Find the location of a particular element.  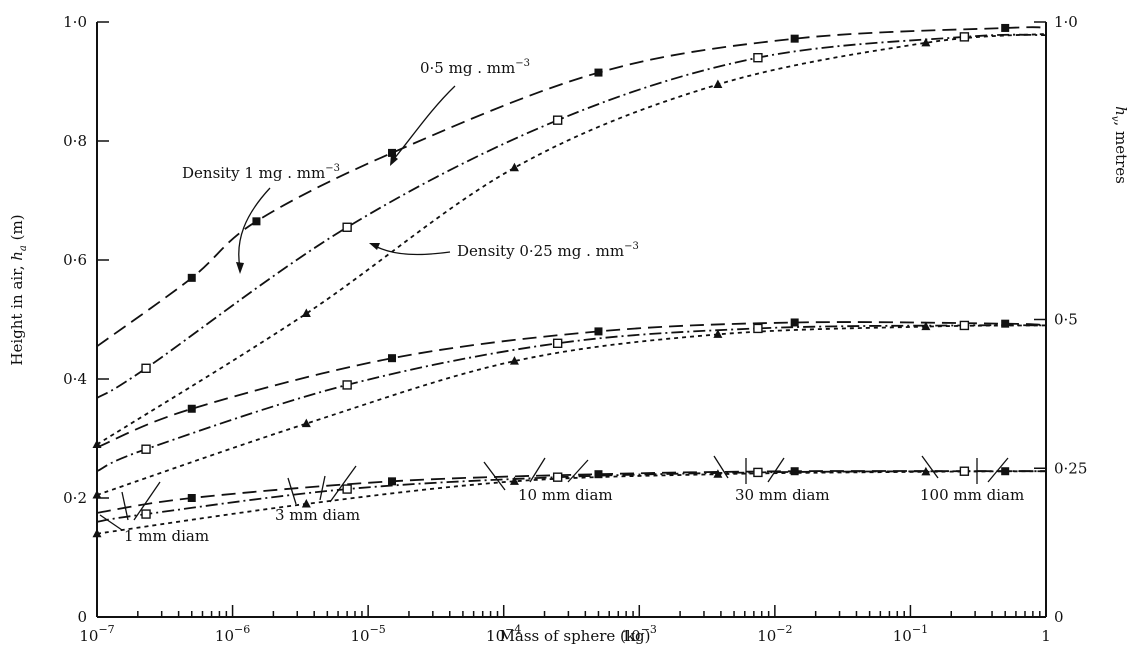

y-tick-label-left: 0·6 is located at coordinates (75, 260).